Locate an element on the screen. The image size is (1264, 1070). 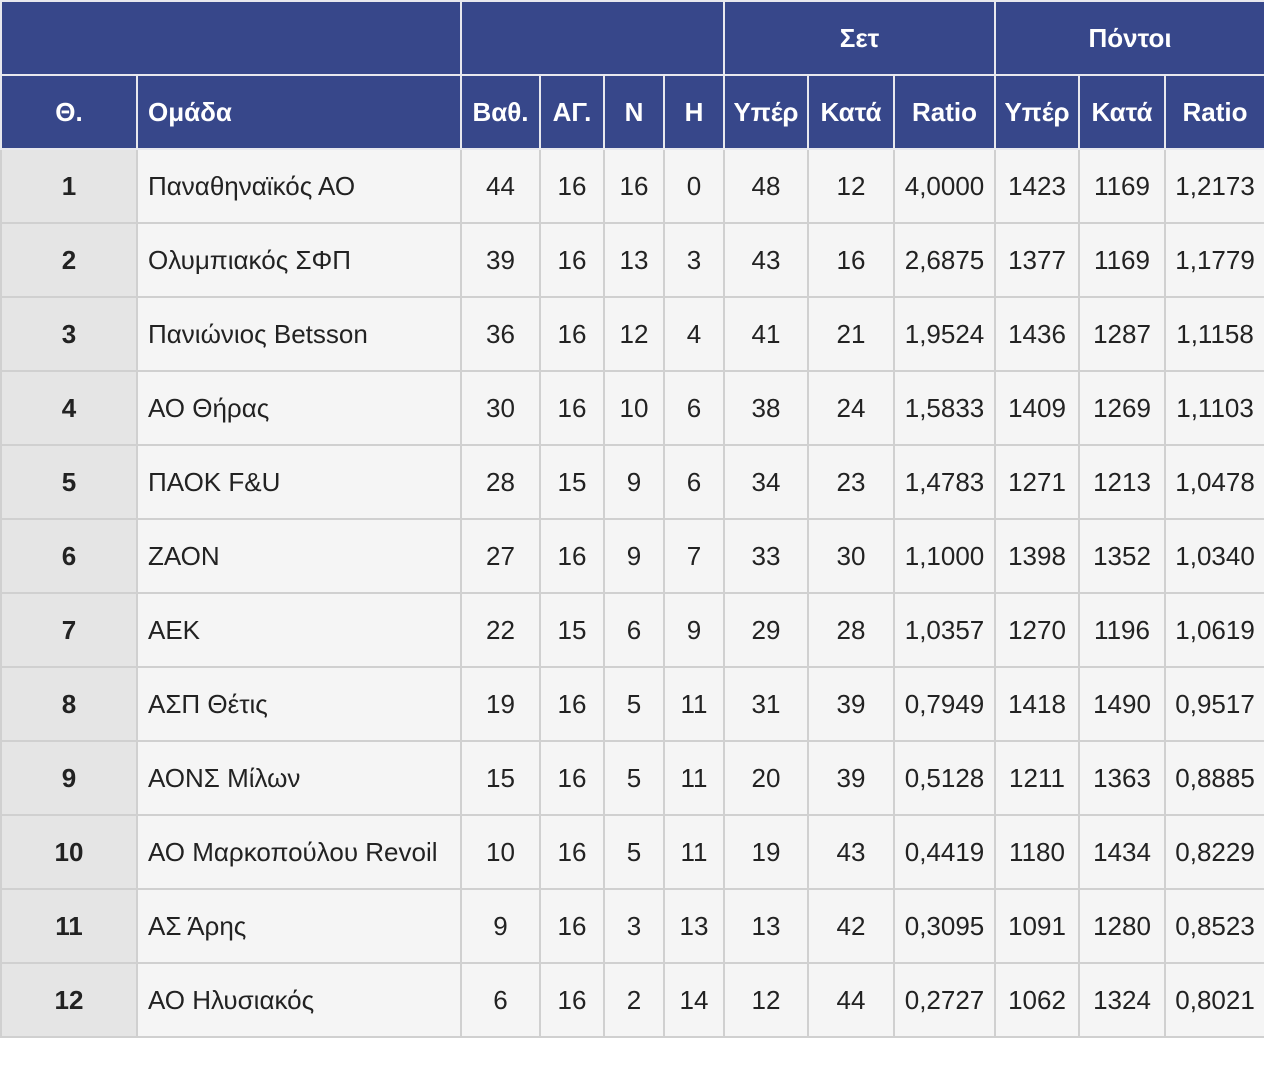
stat-cell: 1,0478 is located at coordinates (1214, 482).